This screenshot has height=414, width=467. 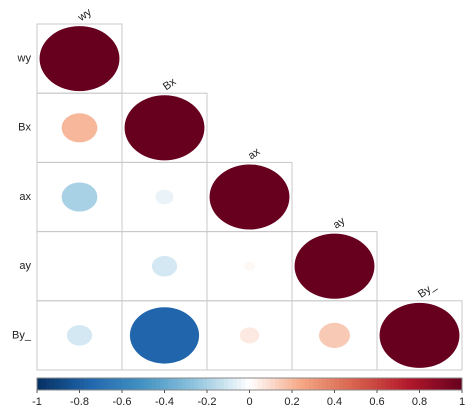 What do you see at coordinates (79, 402) in the screenshot?
I see `colorbar-tick-label: -0.8` at bounding box center [79, 402].